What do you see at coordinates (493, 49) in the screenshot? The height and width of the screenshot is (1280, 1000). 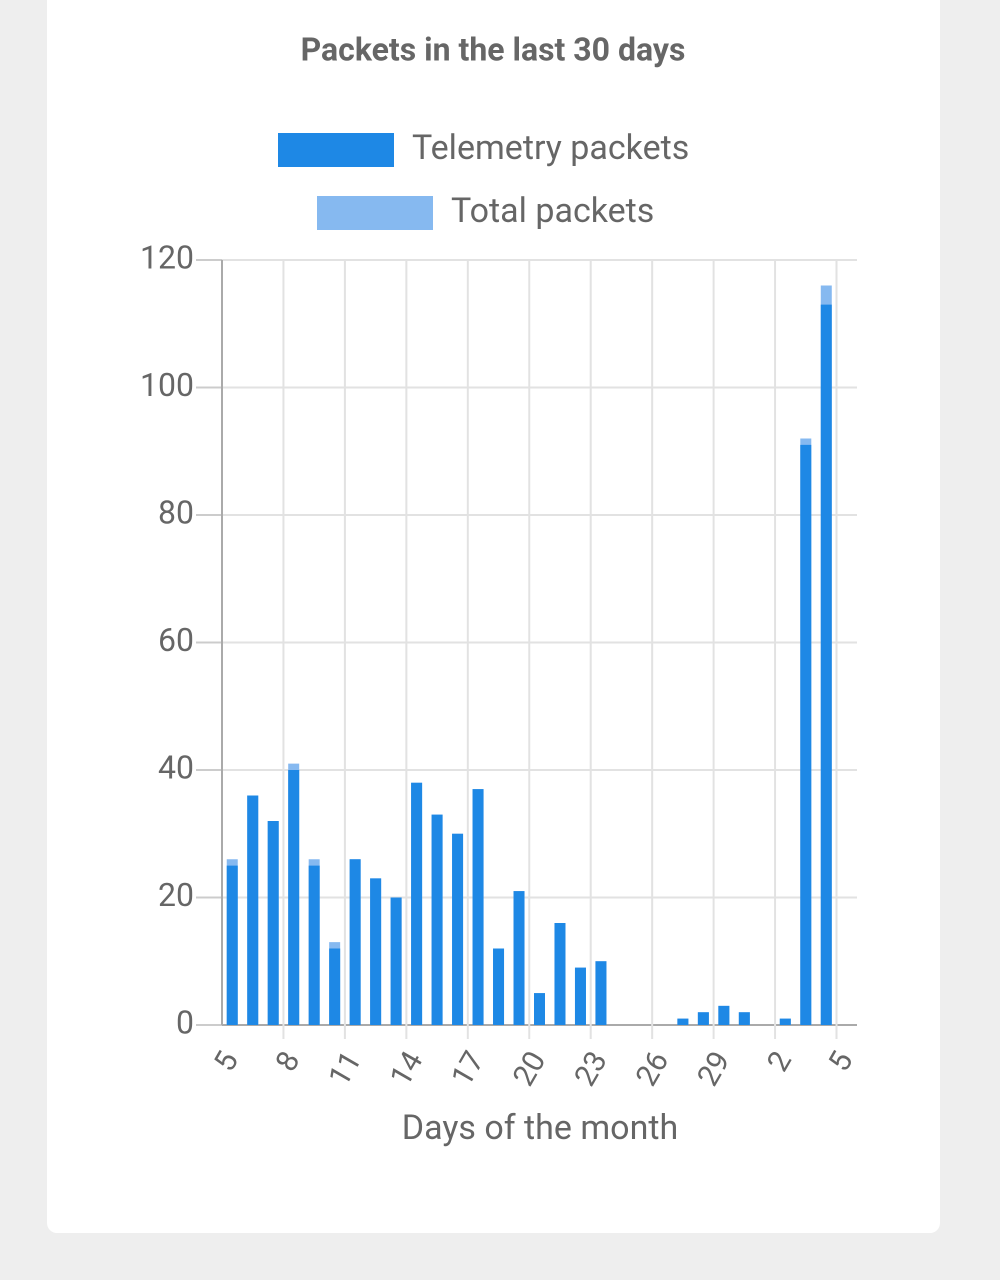 I see `chart-title: Packets in the last 30 days` at bounding box center [493, 49].